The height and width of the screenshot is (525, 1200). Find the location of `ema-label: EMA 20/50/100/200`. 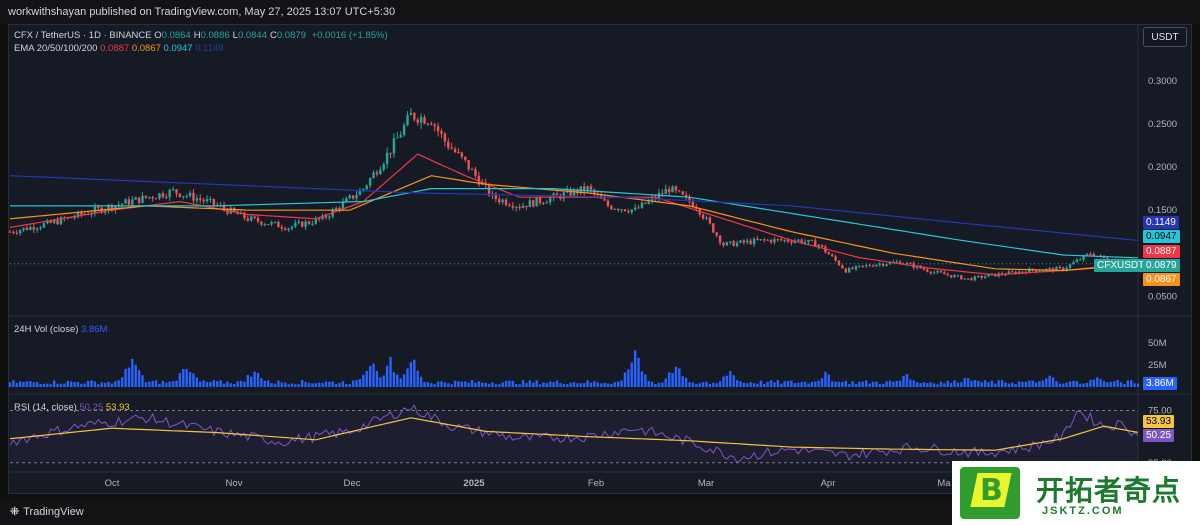

ema-label: EMA 20/50/100/200 is located at coordinates (56, 48).